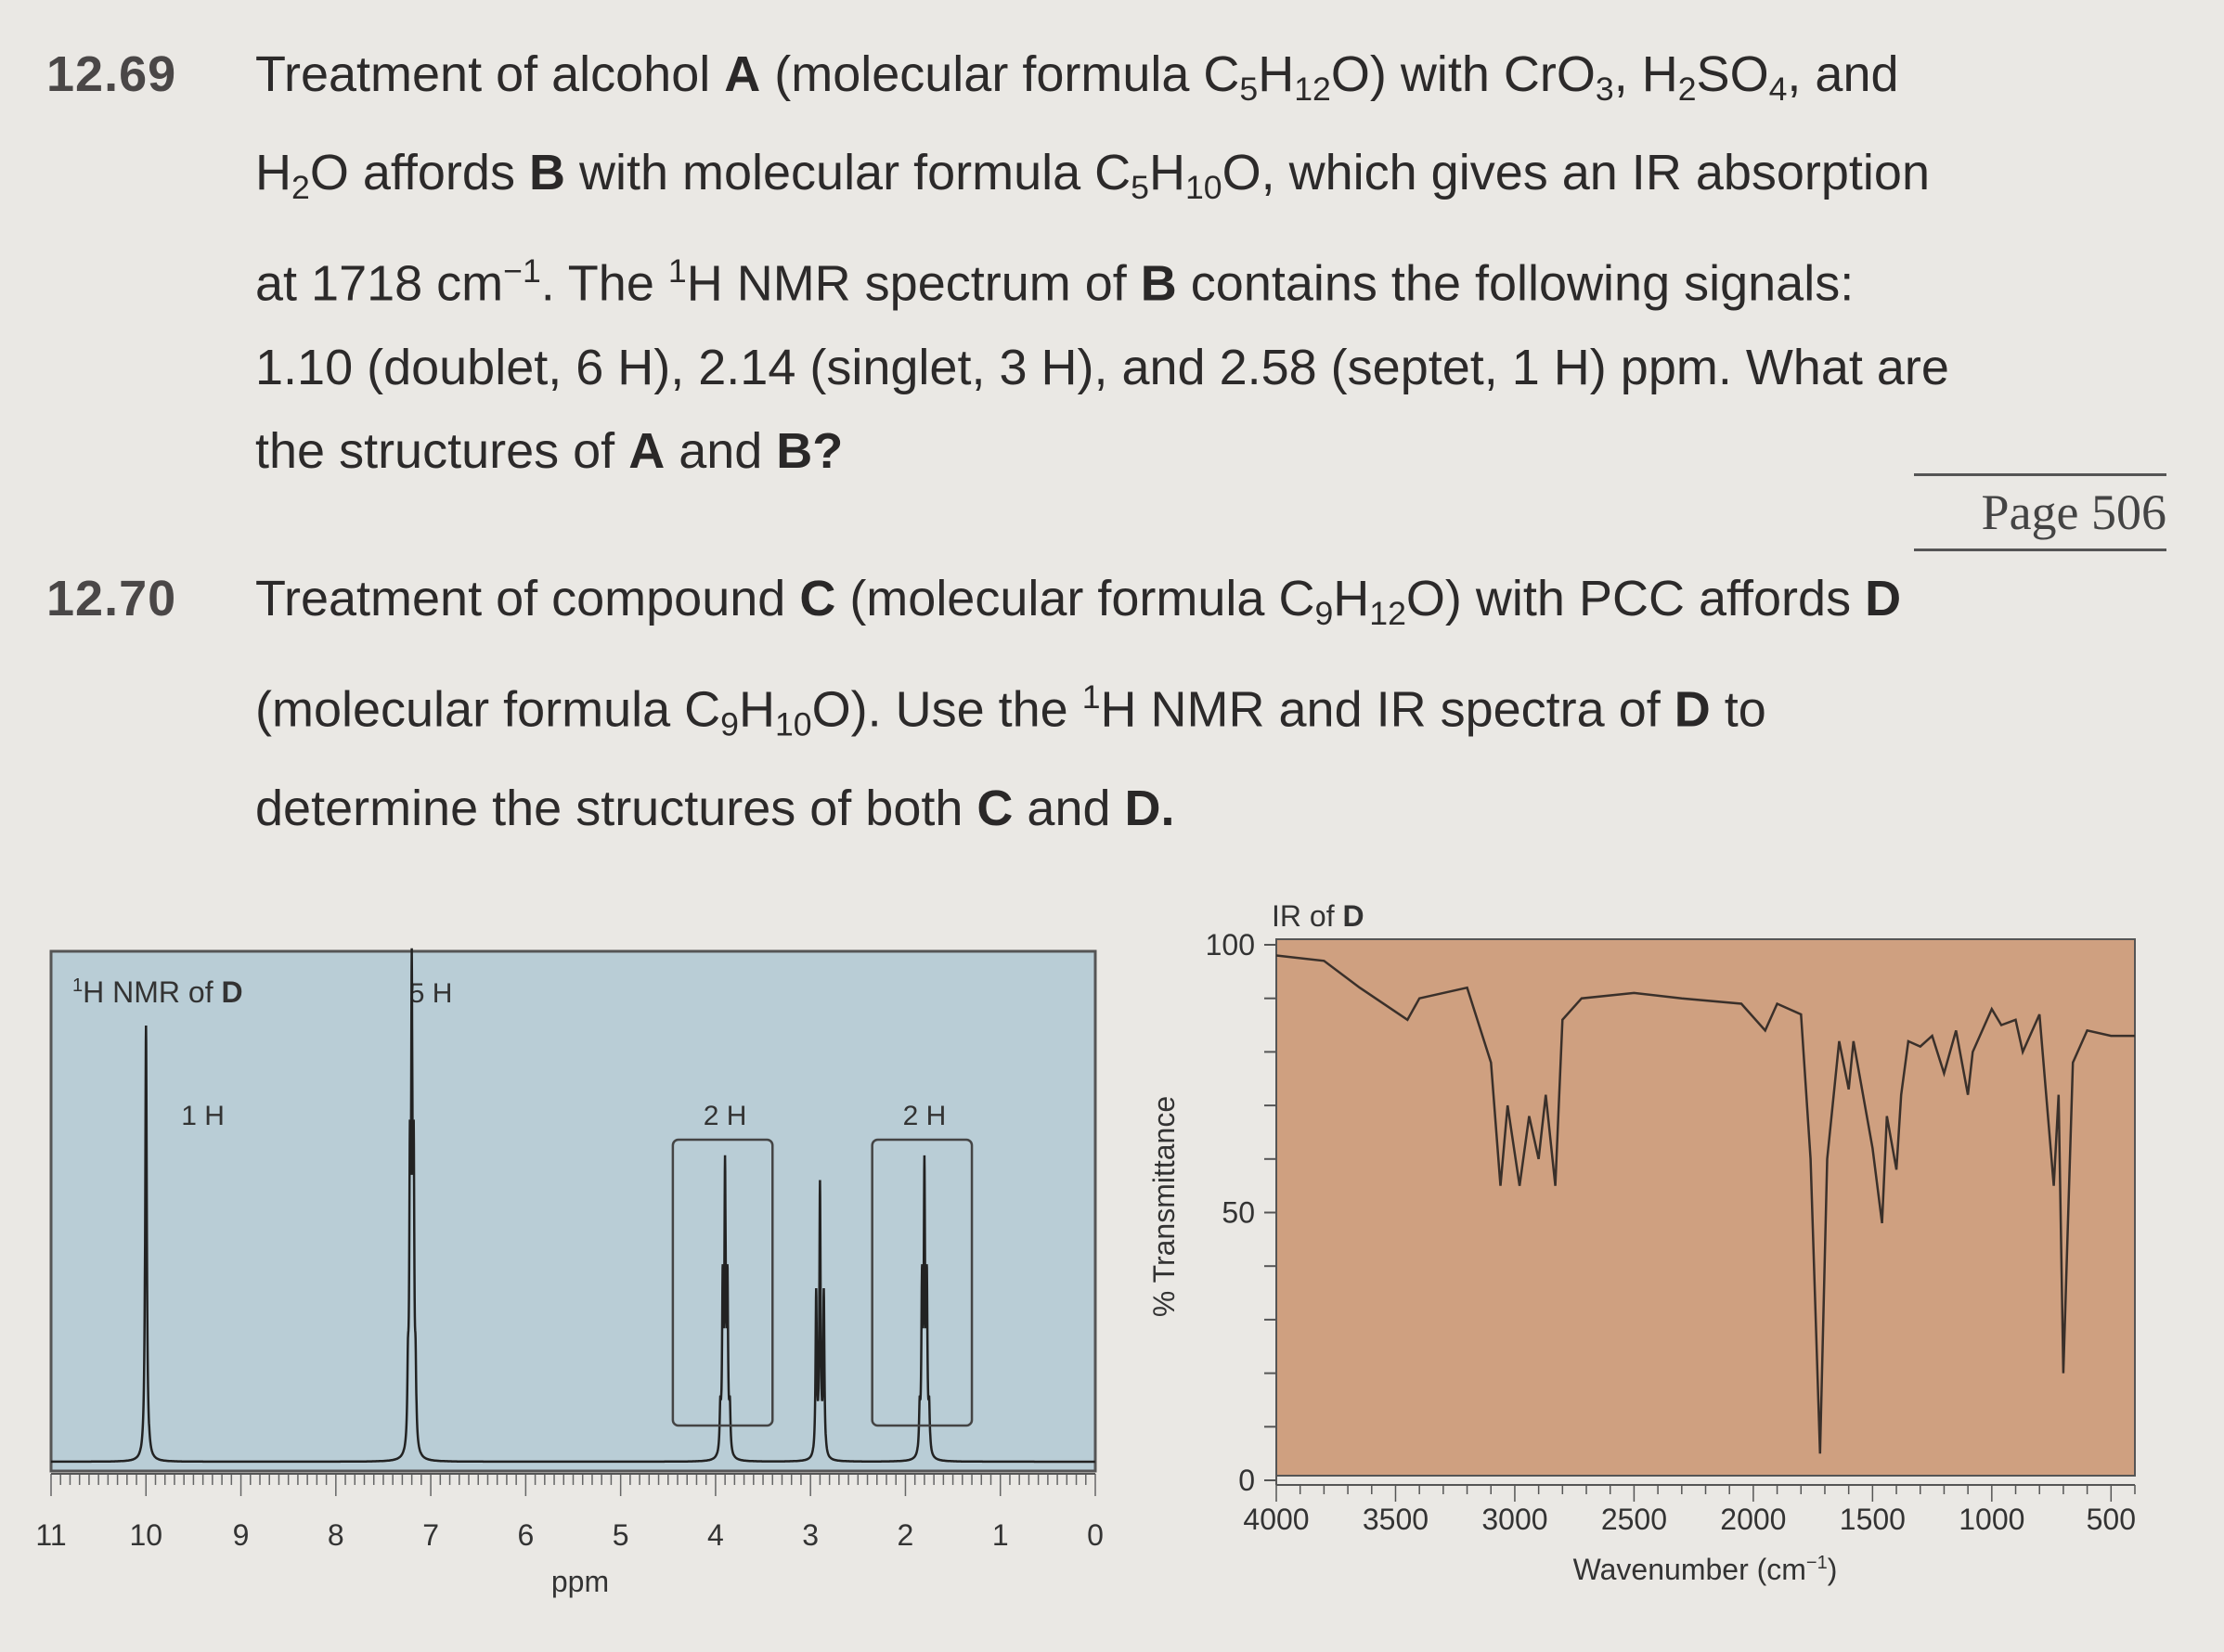 This screenshot has width=2224, height=1652. What do you see at coordinates (549, 450) in the screenshot?
I see `text-line: the structures of A and B?` at bounding box center [549, 450].